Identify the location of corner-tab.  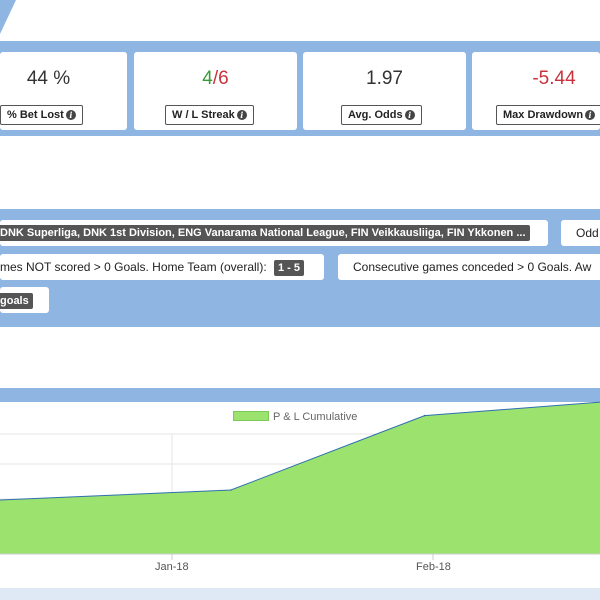
(8, 17).